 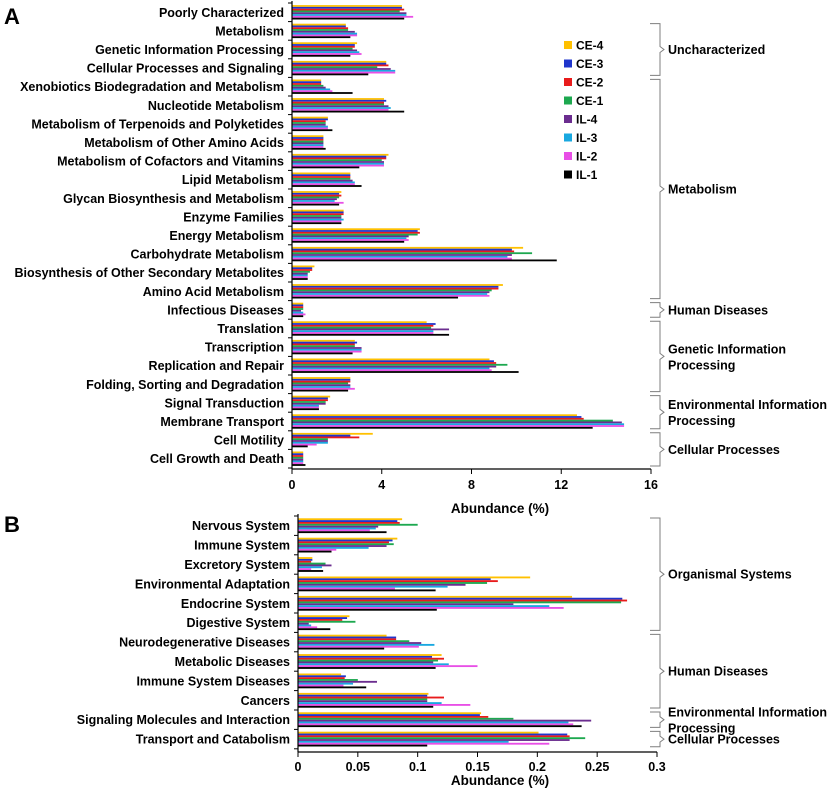 I want to click on x-tick-label-a-3: 12, so click(x=561, y=485).